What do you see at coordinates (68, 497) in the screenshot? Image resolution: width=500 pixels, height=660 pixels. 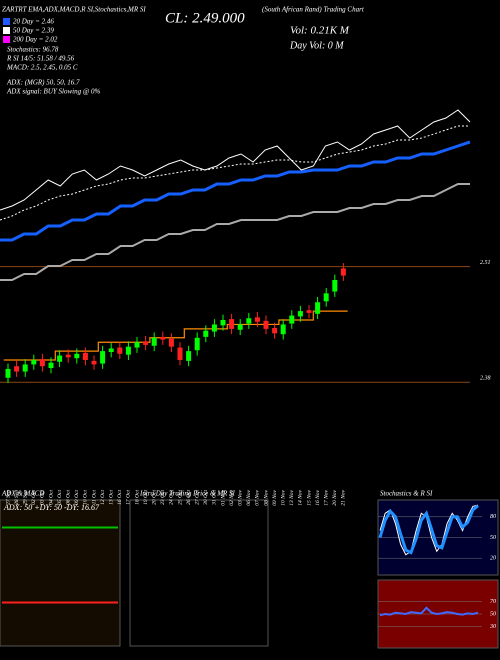 I see `x-tick-label: 06 Oct` at bounding box center [68, 497].